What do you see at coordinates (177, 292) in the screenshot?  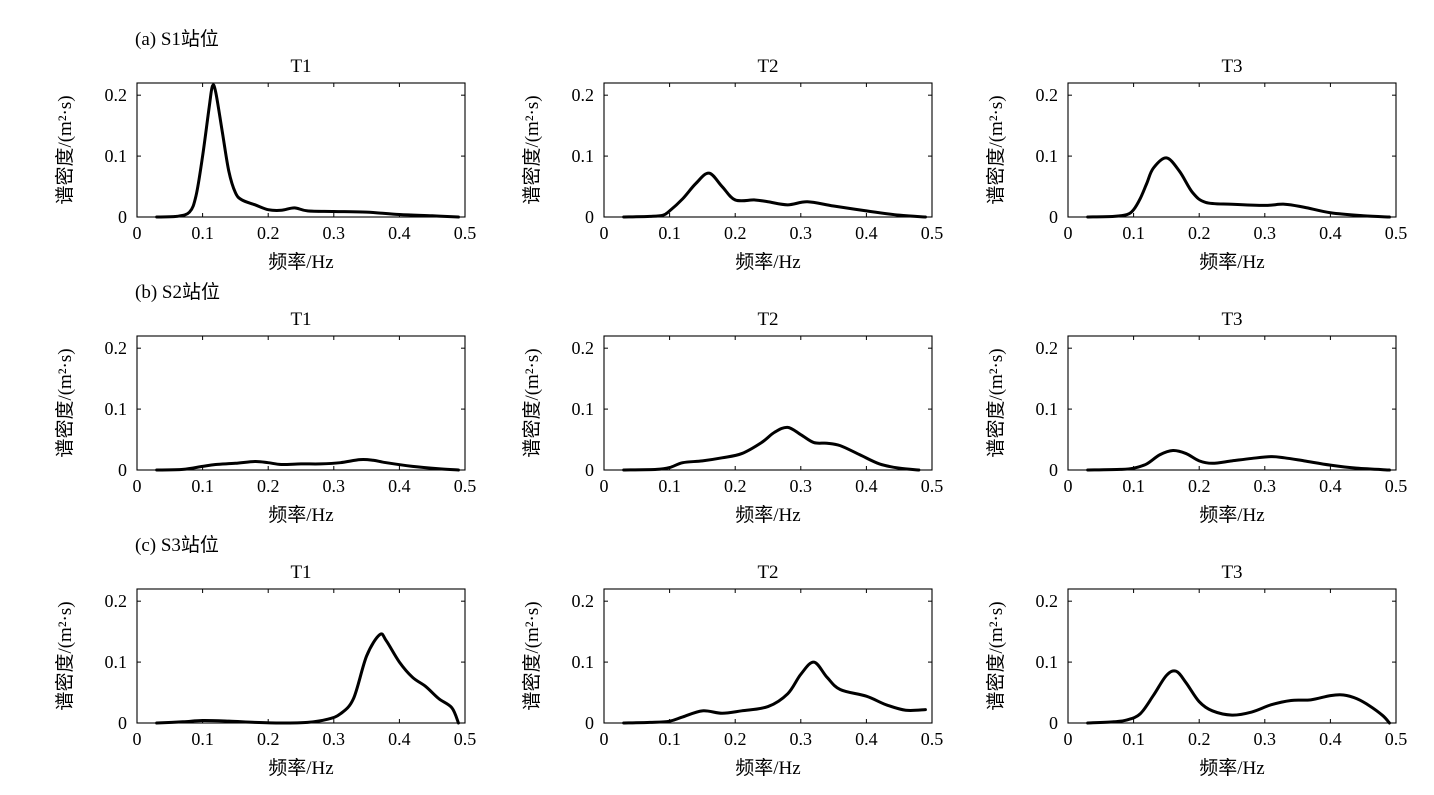 I see `panel-row-label: (b) S2站位` at bounding box center [177, 292].